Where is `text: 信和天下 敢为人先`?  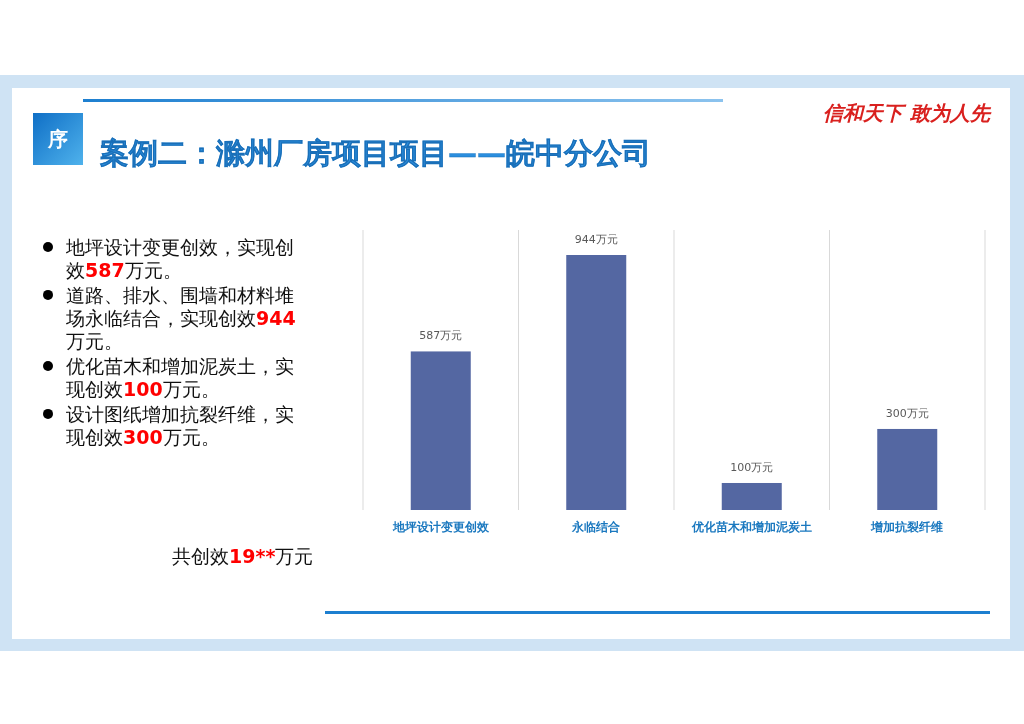
text: 信和天下 敢为人先 is located at coordinates (907, 113).